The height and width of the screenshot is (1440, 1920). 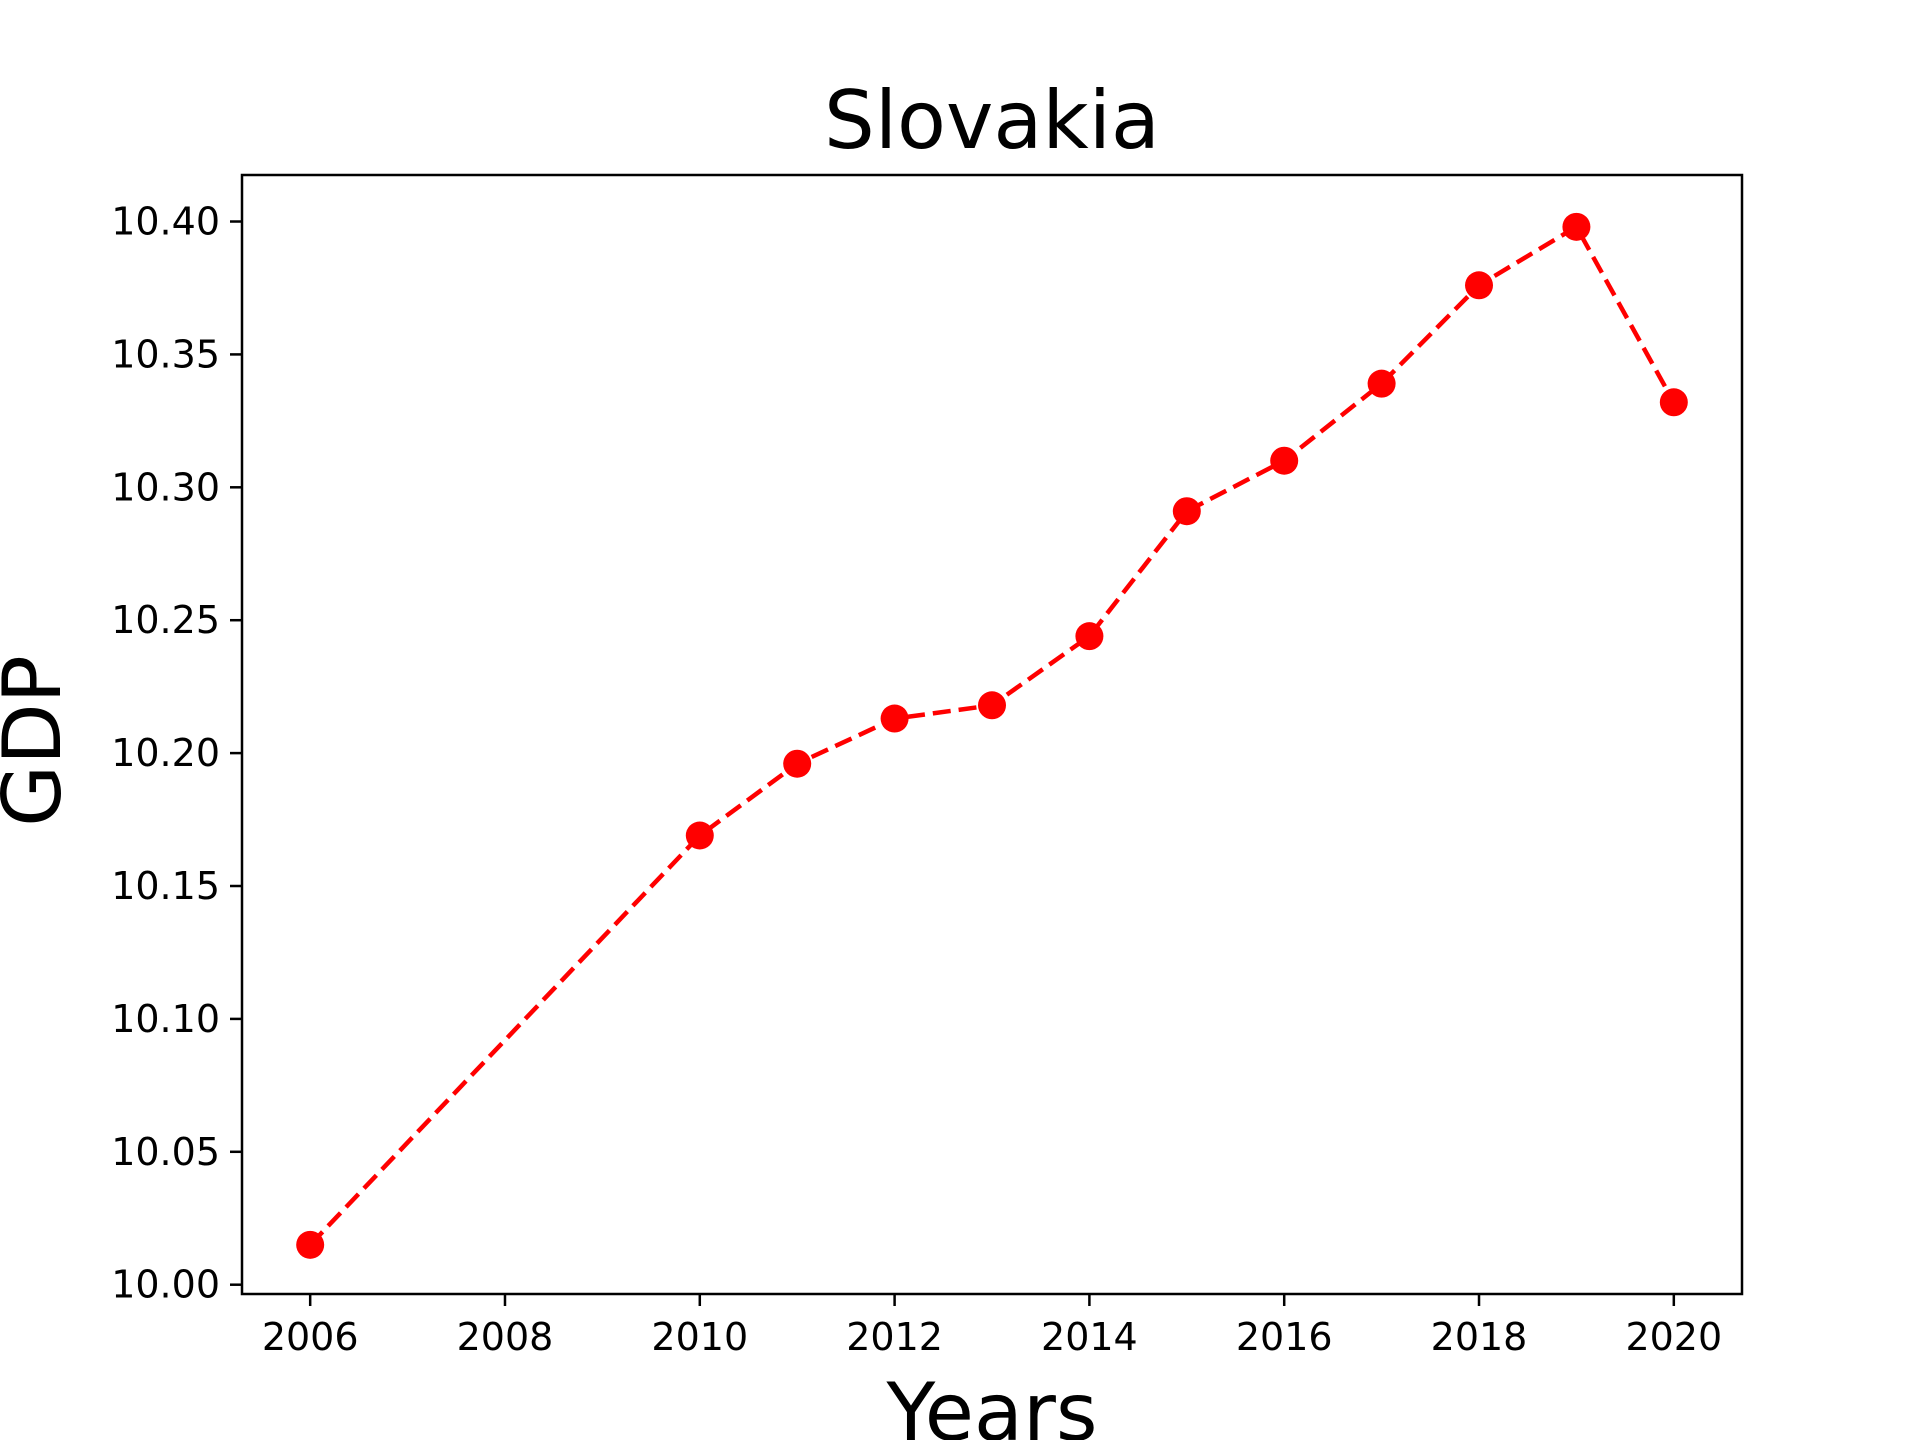 I want to click on y-axis-title: GDP, so click(x=39, y=741).